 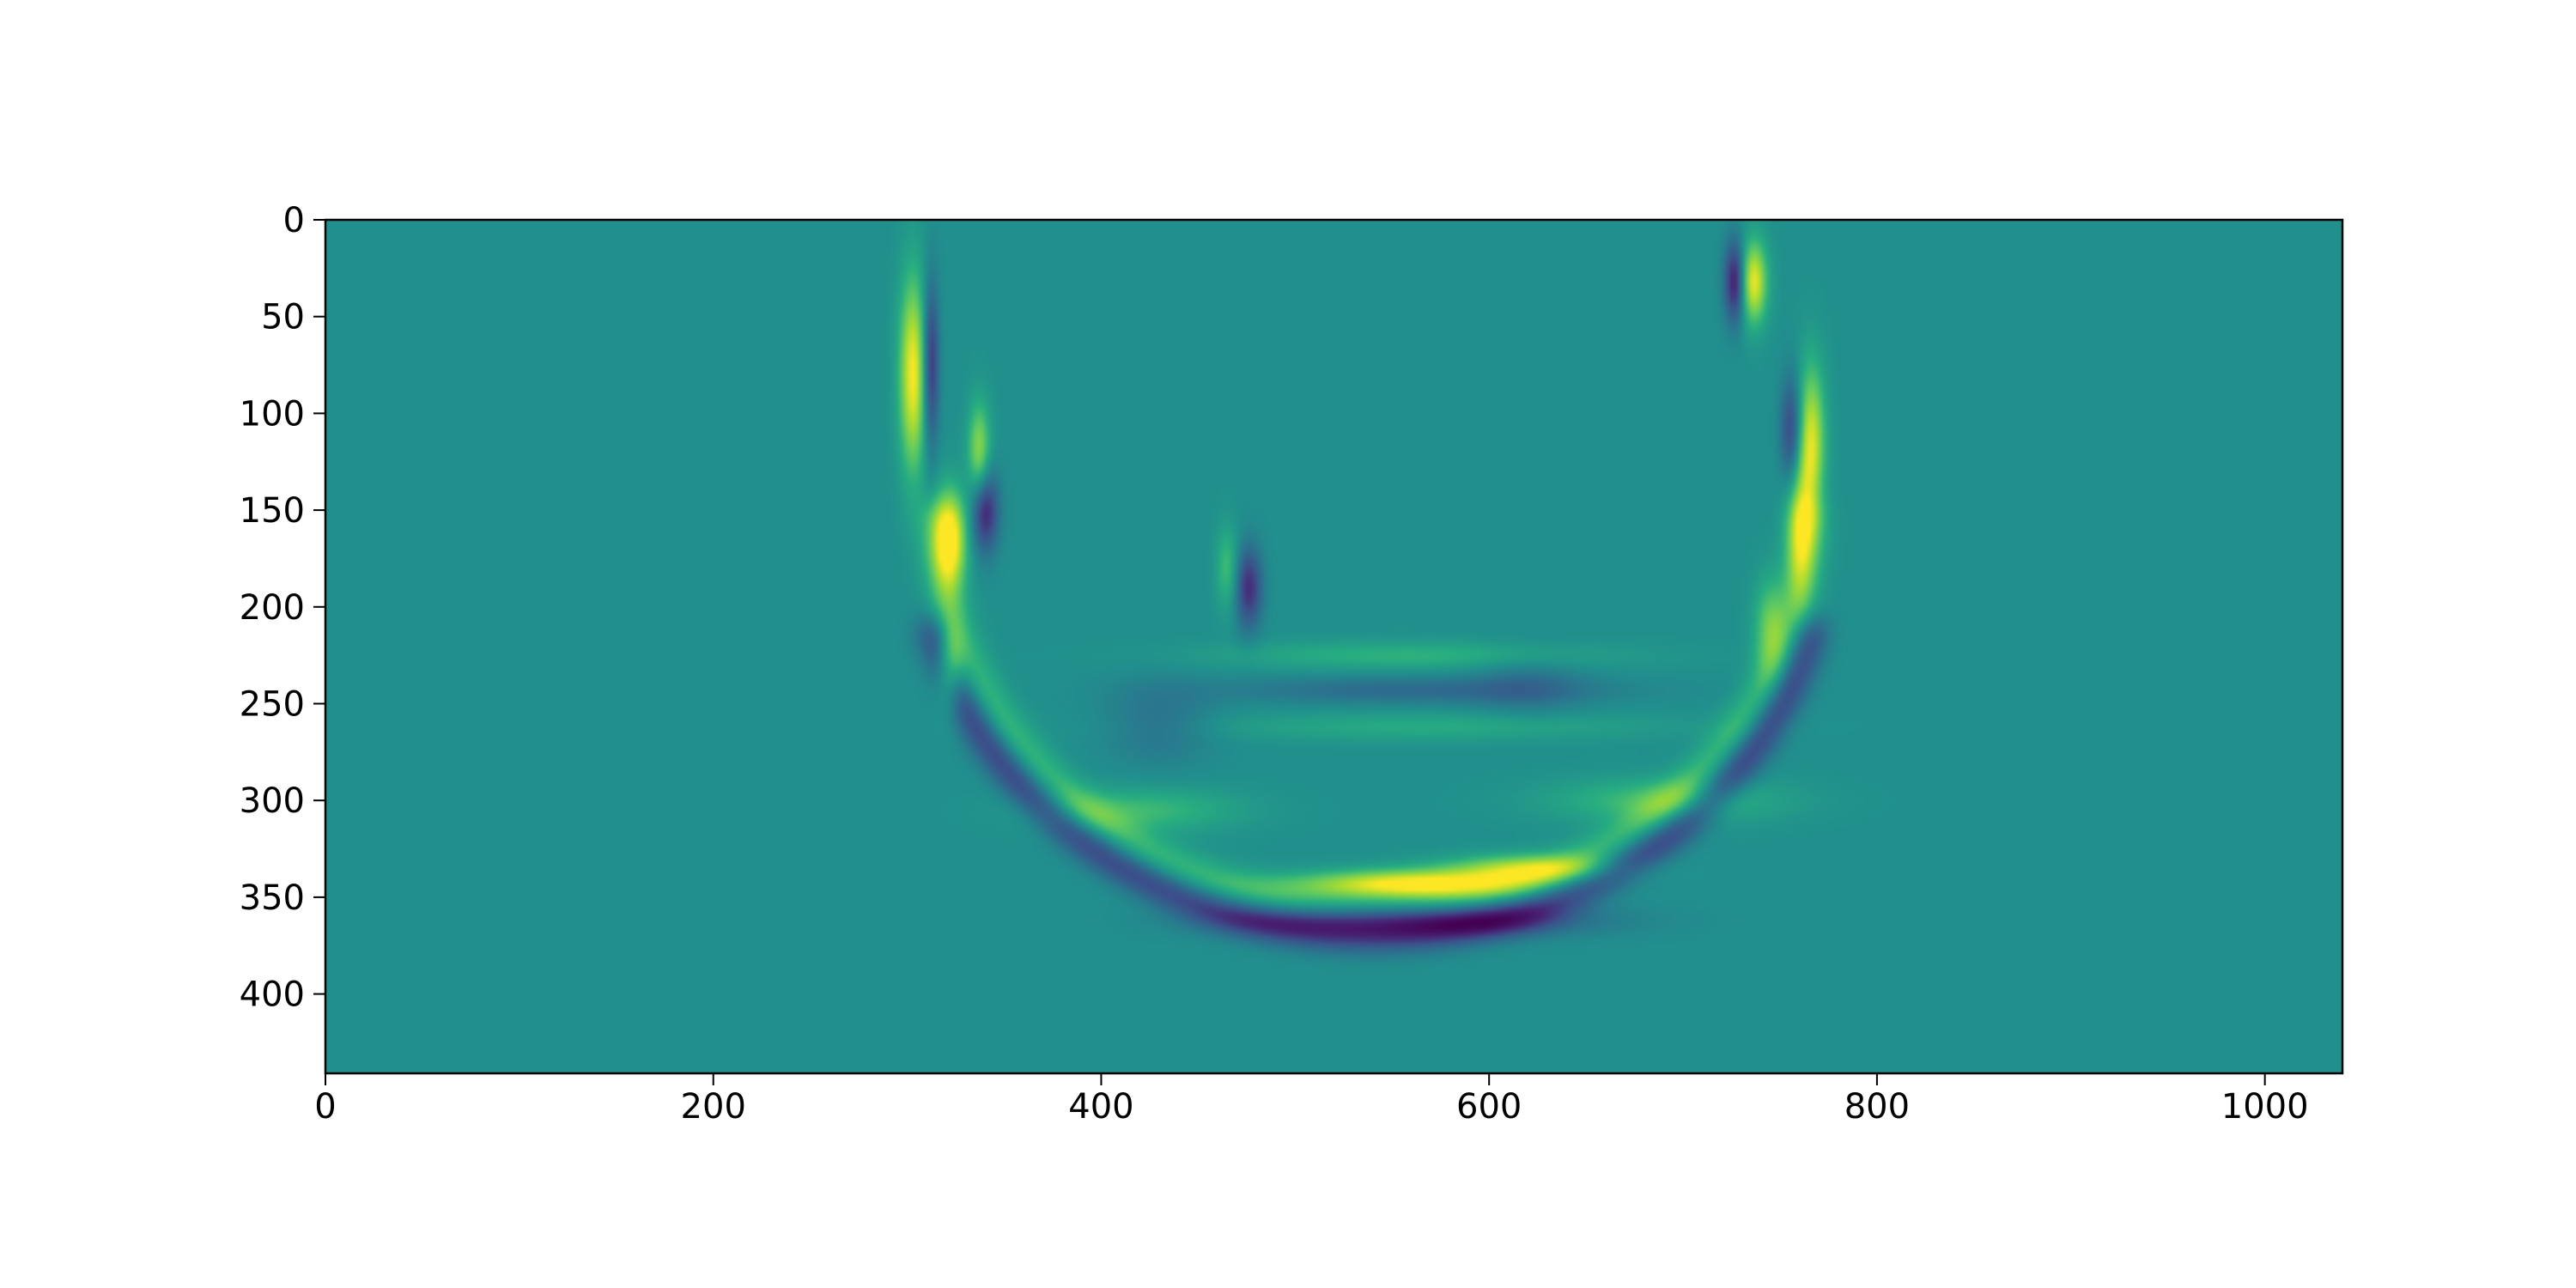 What do you see at coordinates (713, 1107) in the screenshot?
I see `x-tick-label: 200` at bounding box center [713, 1107].